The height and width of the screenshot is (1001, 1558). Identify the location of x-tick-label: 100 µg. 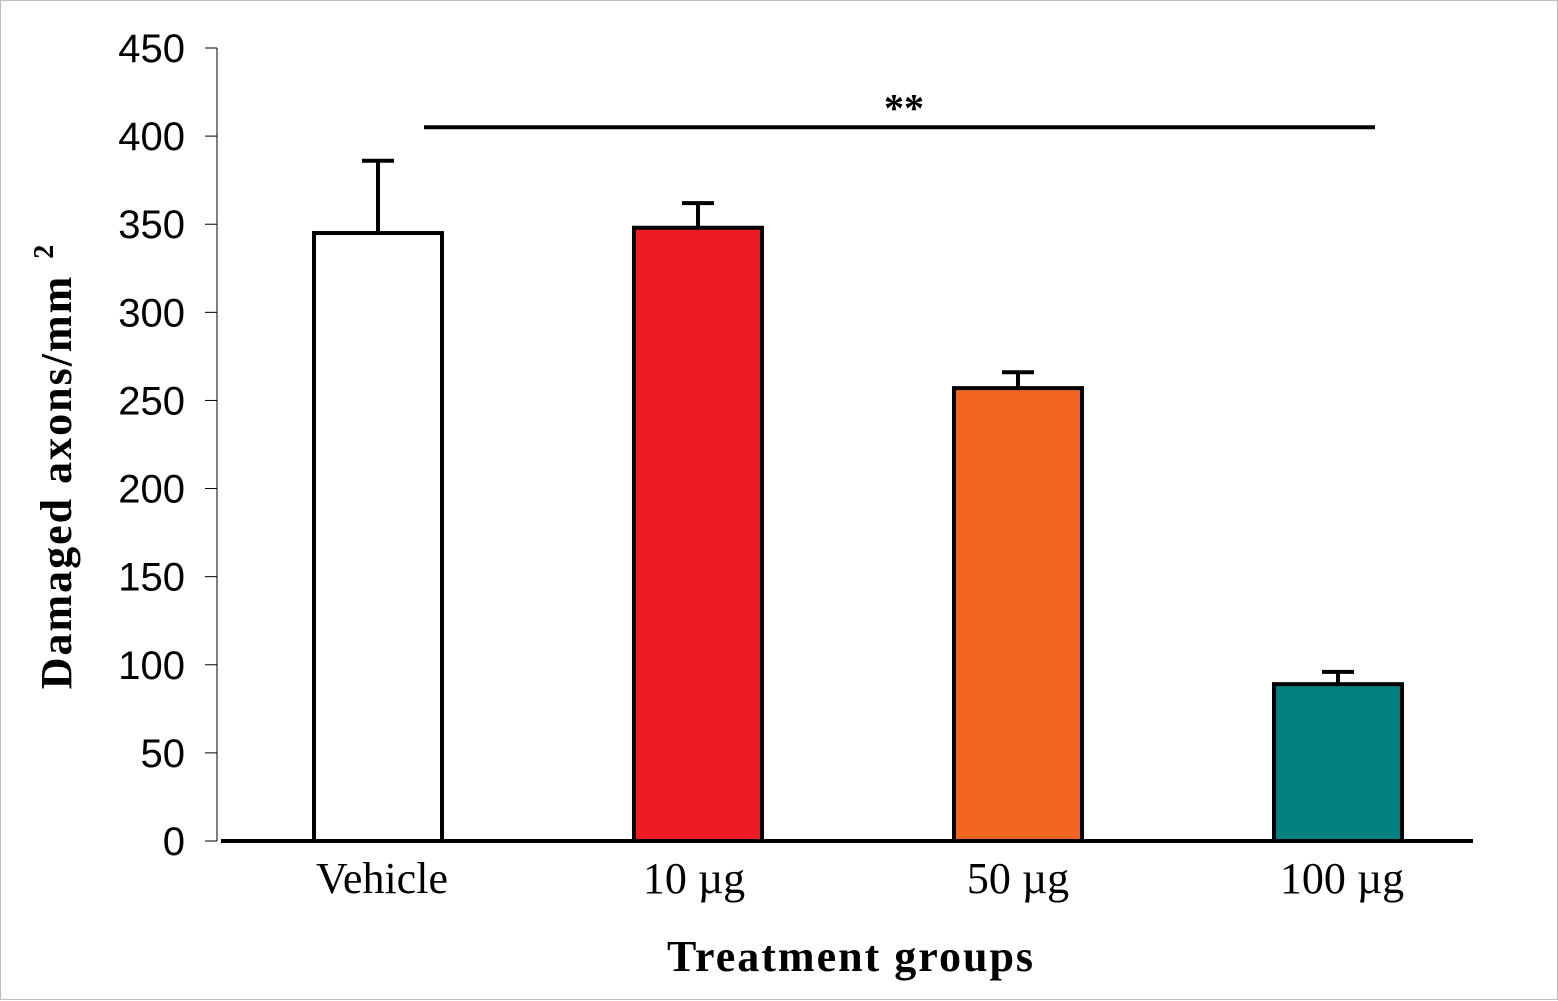
(1342, 878).